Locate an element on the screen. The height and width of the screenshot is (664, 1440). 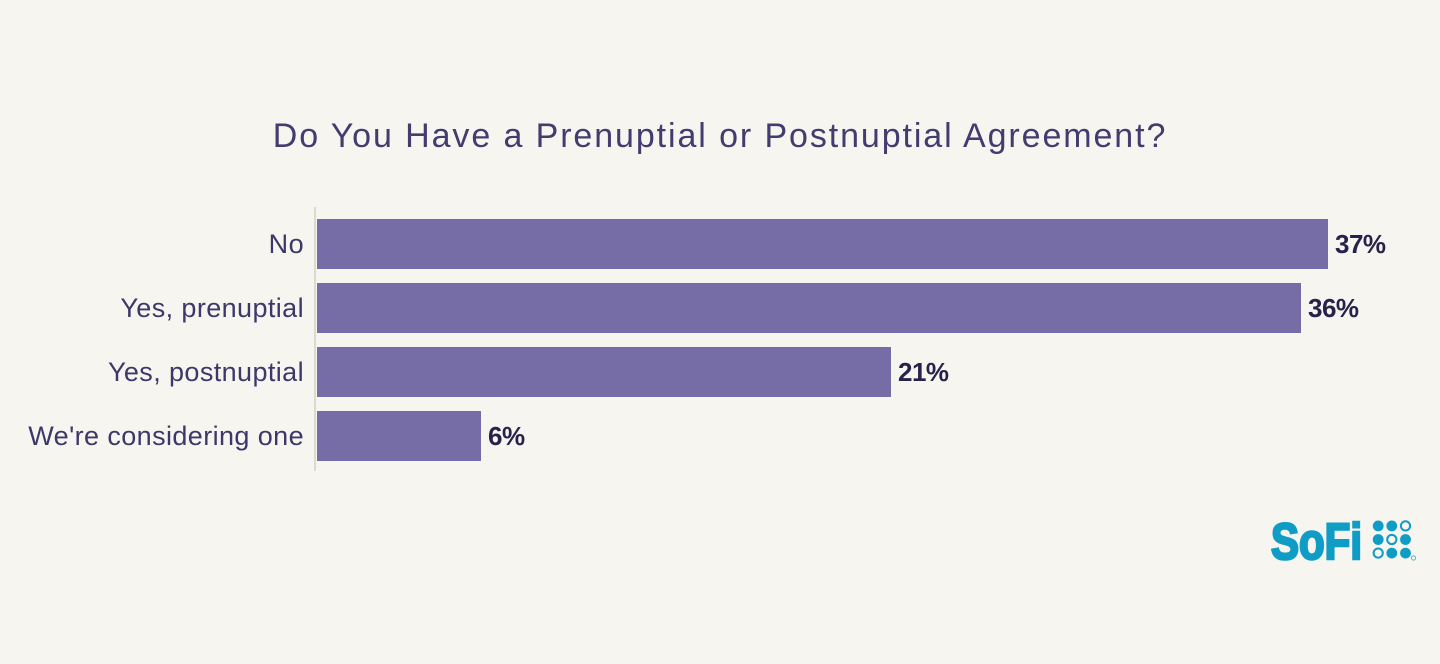
svg-text: SoFi is located at coordinates (1316, 541).